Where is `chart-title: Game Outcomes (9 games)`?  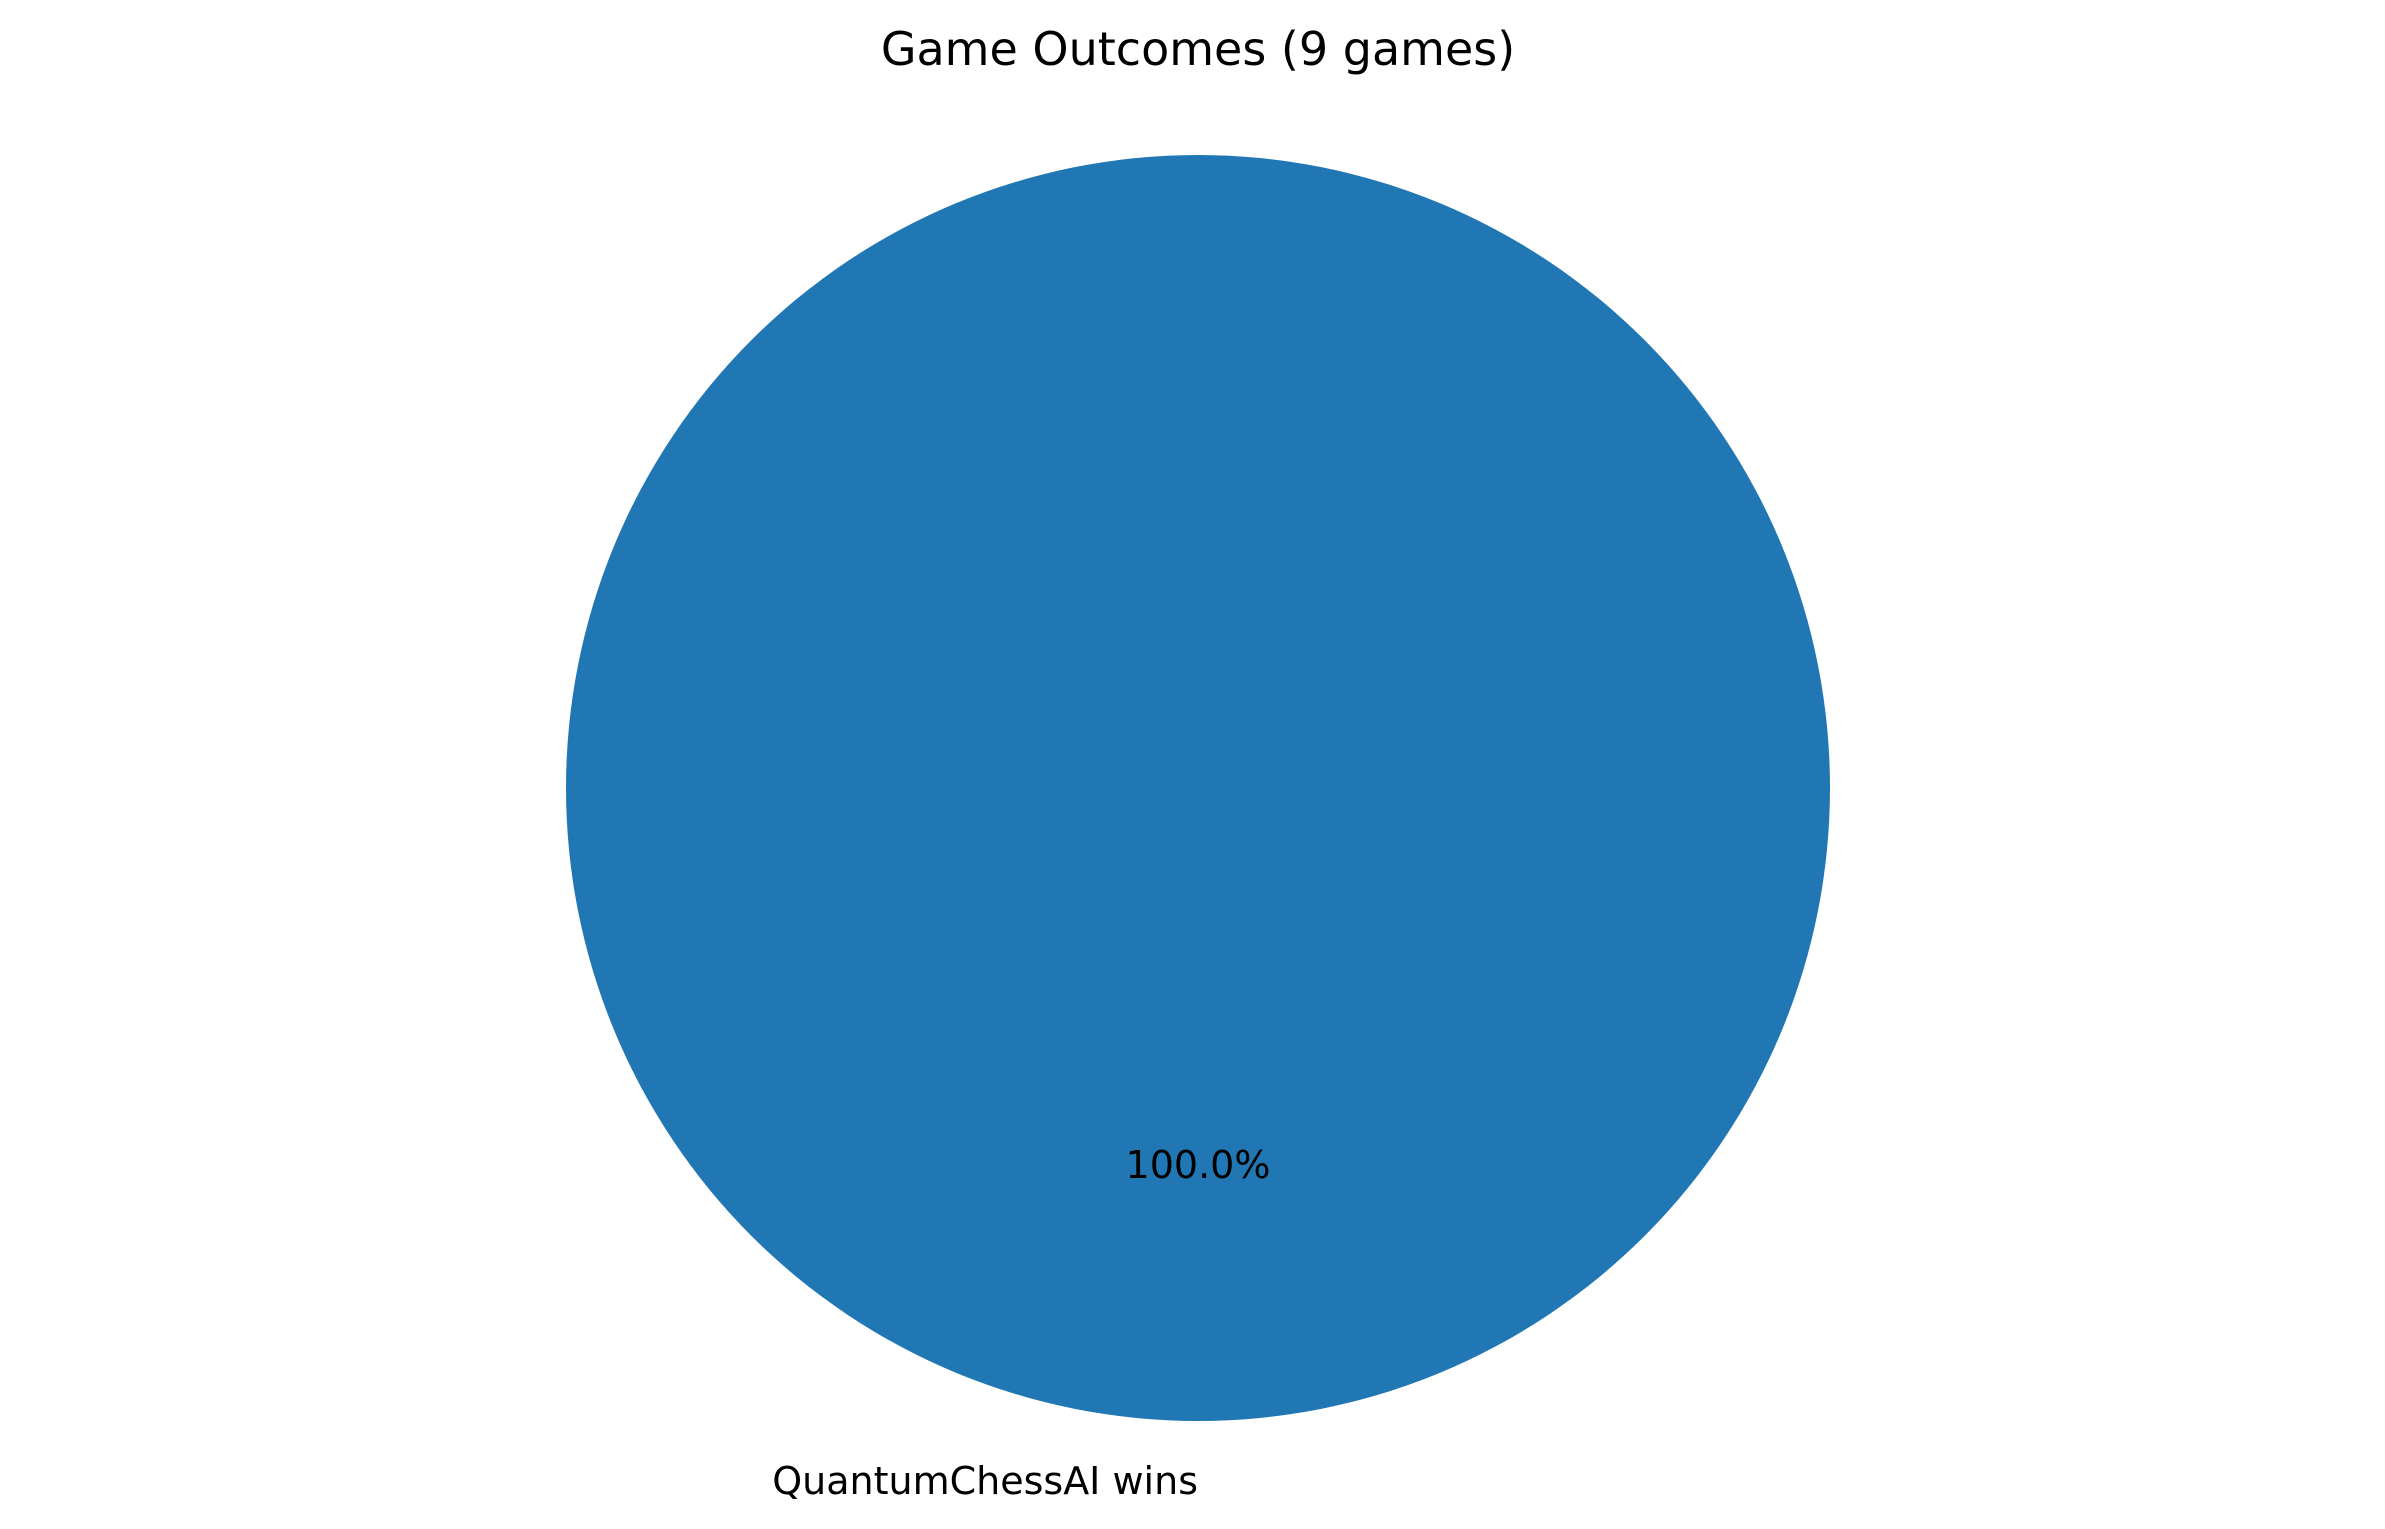
chart-title: Game Outcomes (9 games) is located at coordinates (1198, 49).